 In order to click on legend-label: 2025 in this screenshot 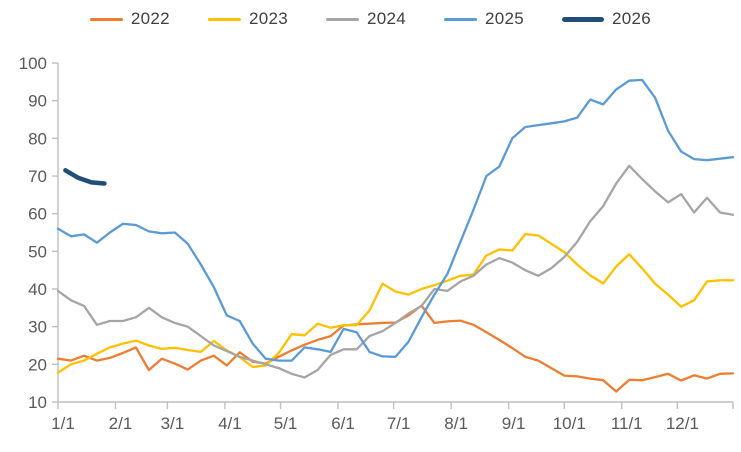, I will do `click(505, 18)`.